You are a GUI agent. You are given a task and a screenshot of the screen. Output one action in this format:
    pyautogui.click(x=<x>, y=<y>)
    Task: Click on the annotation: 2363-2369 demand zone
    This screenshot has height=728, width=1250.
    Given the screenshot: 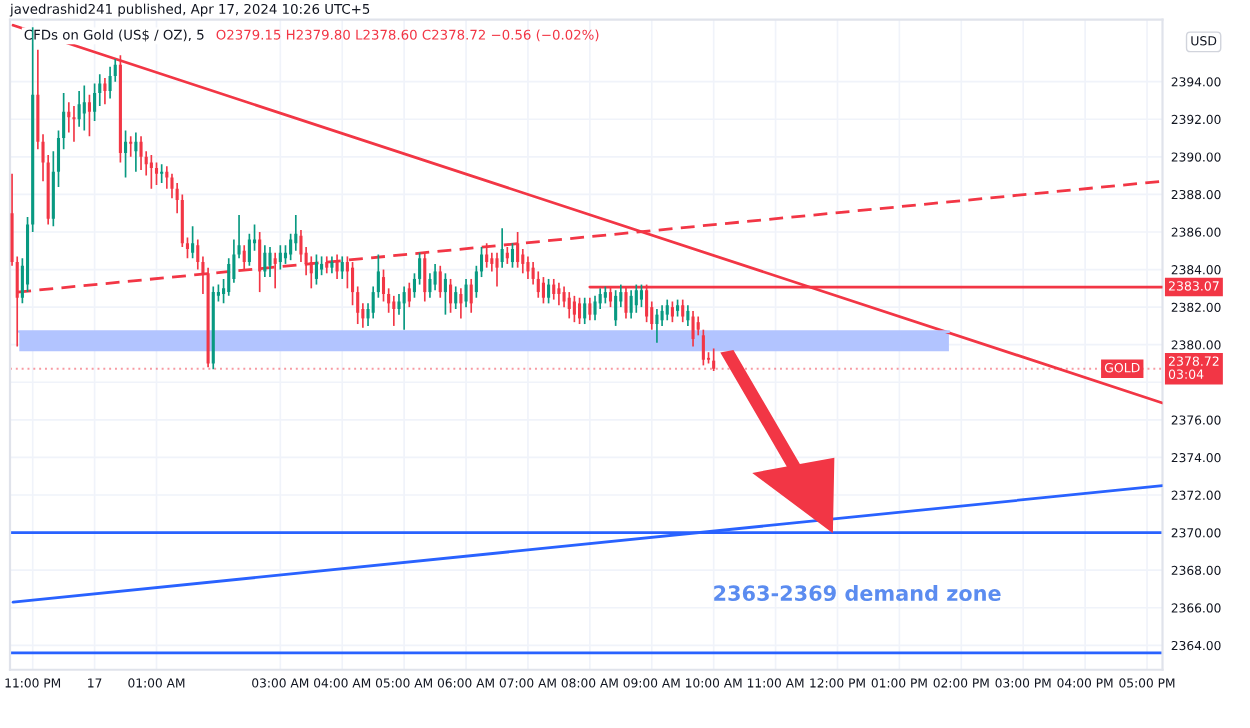 What is the action you would take?
    pyautogui.click(x=857, y=593)
    